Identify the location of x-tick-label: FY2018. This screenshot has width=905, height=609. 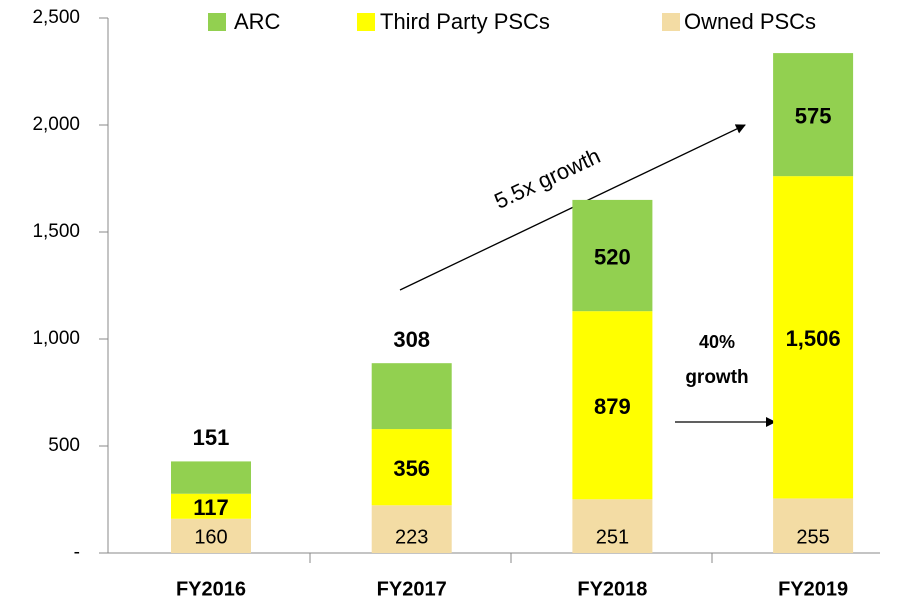
(612, 589).